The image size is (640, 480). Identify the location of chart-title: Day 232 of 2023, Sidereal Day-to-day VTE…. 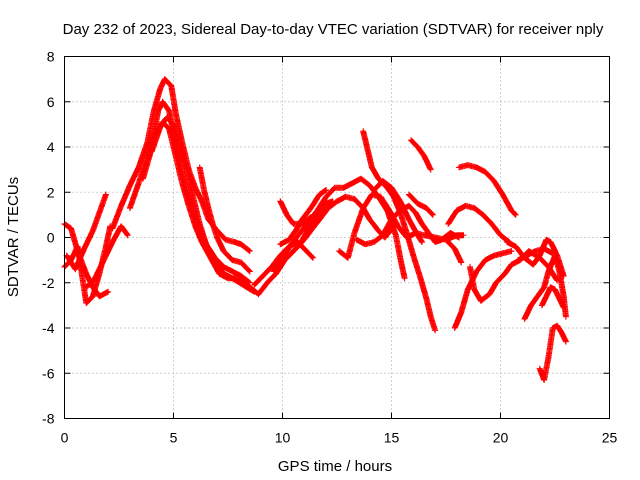
(333, 29).